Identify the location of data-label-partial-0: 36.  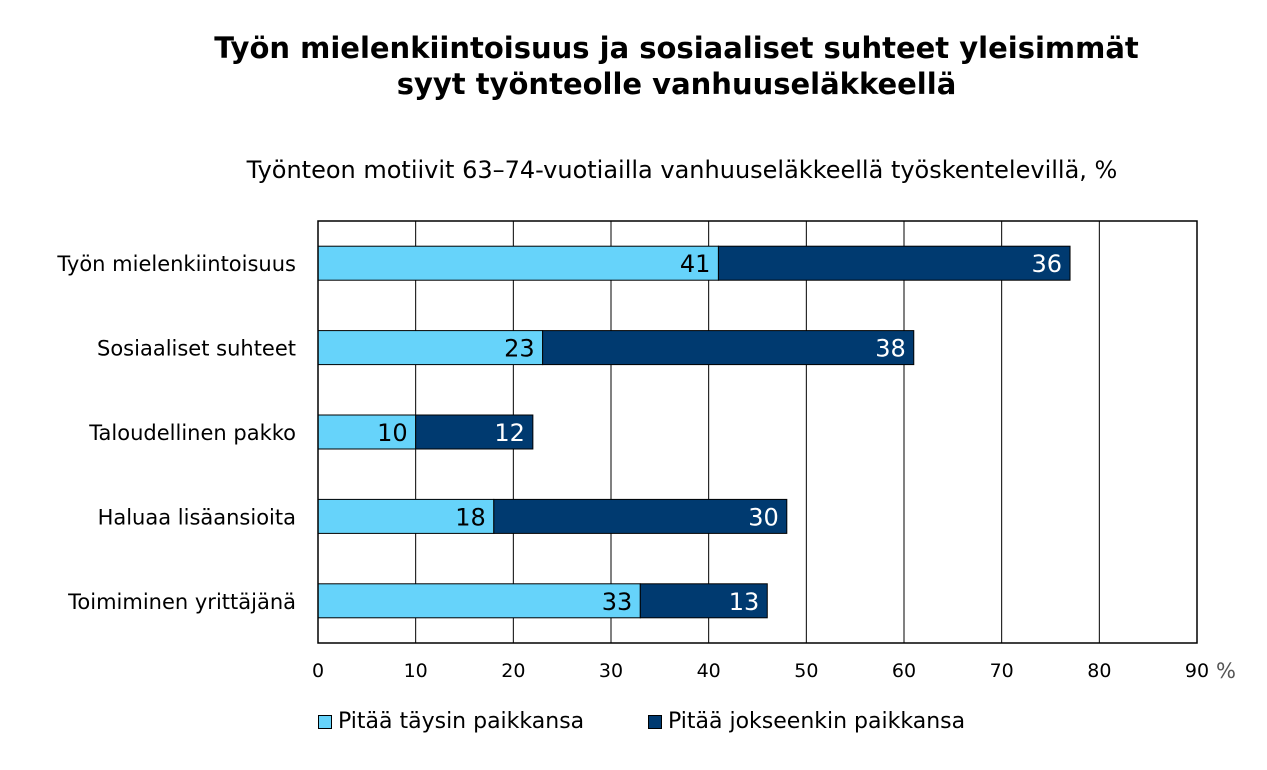
(1046, 264).